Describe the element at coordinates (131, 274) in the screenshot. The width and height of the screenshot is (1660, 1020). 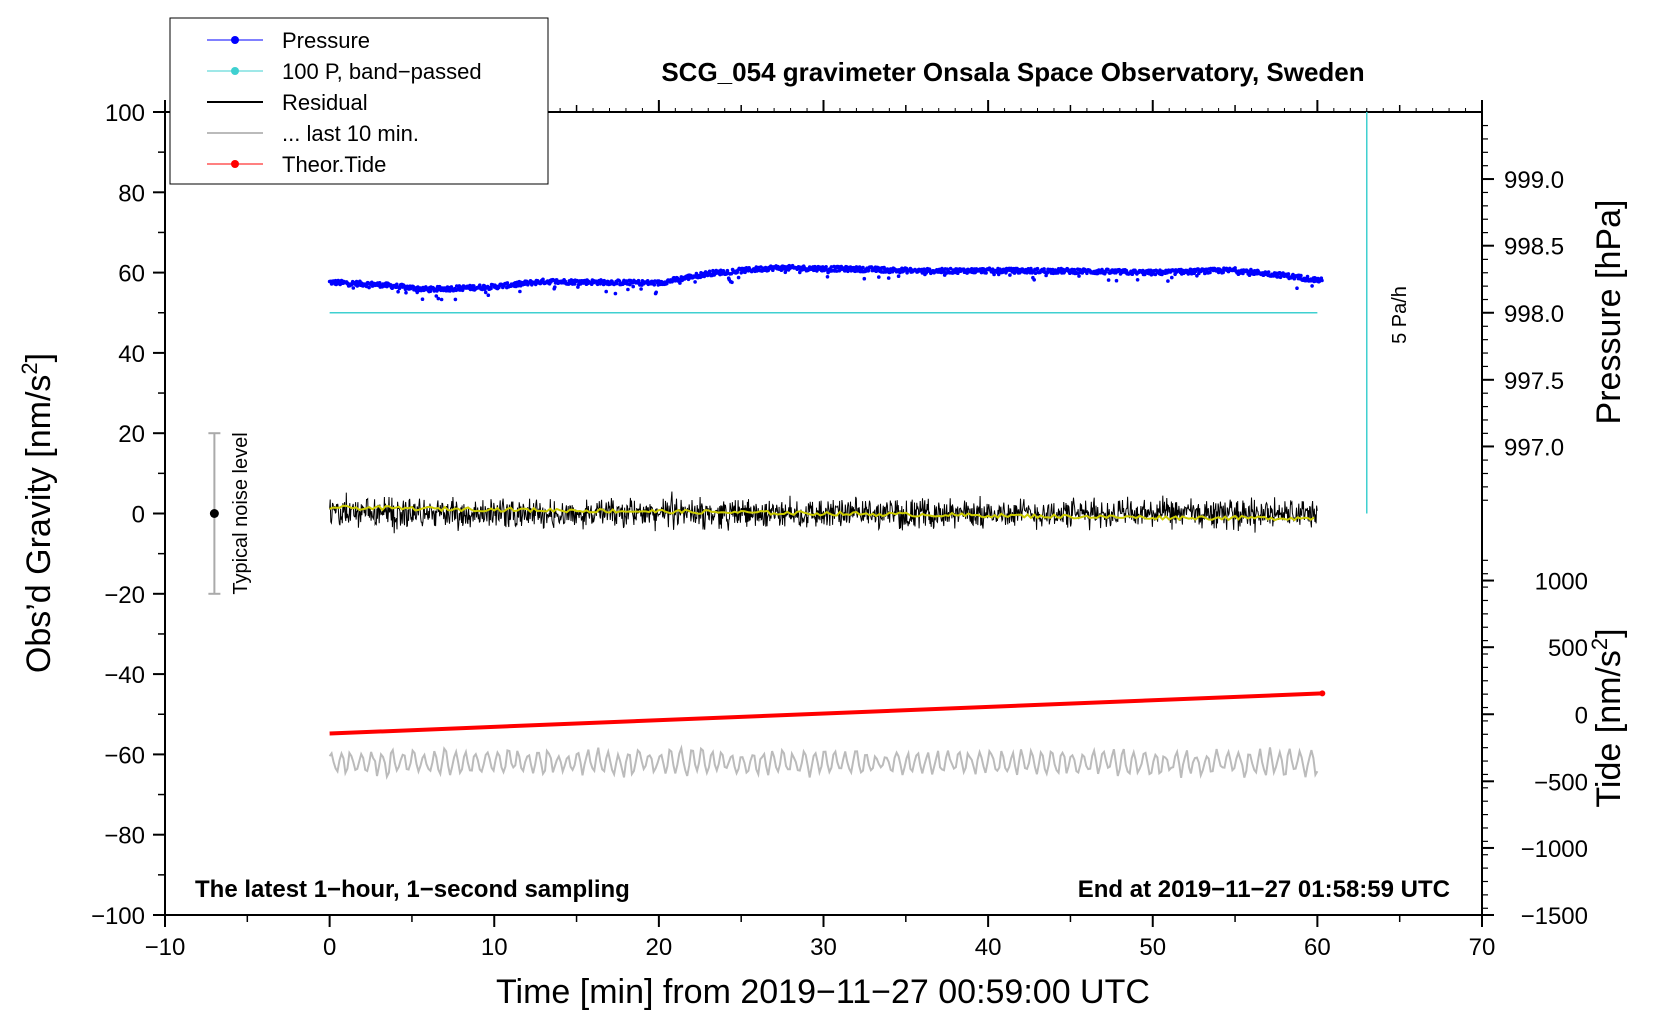
I see `y-tick-label: 60` at that location.